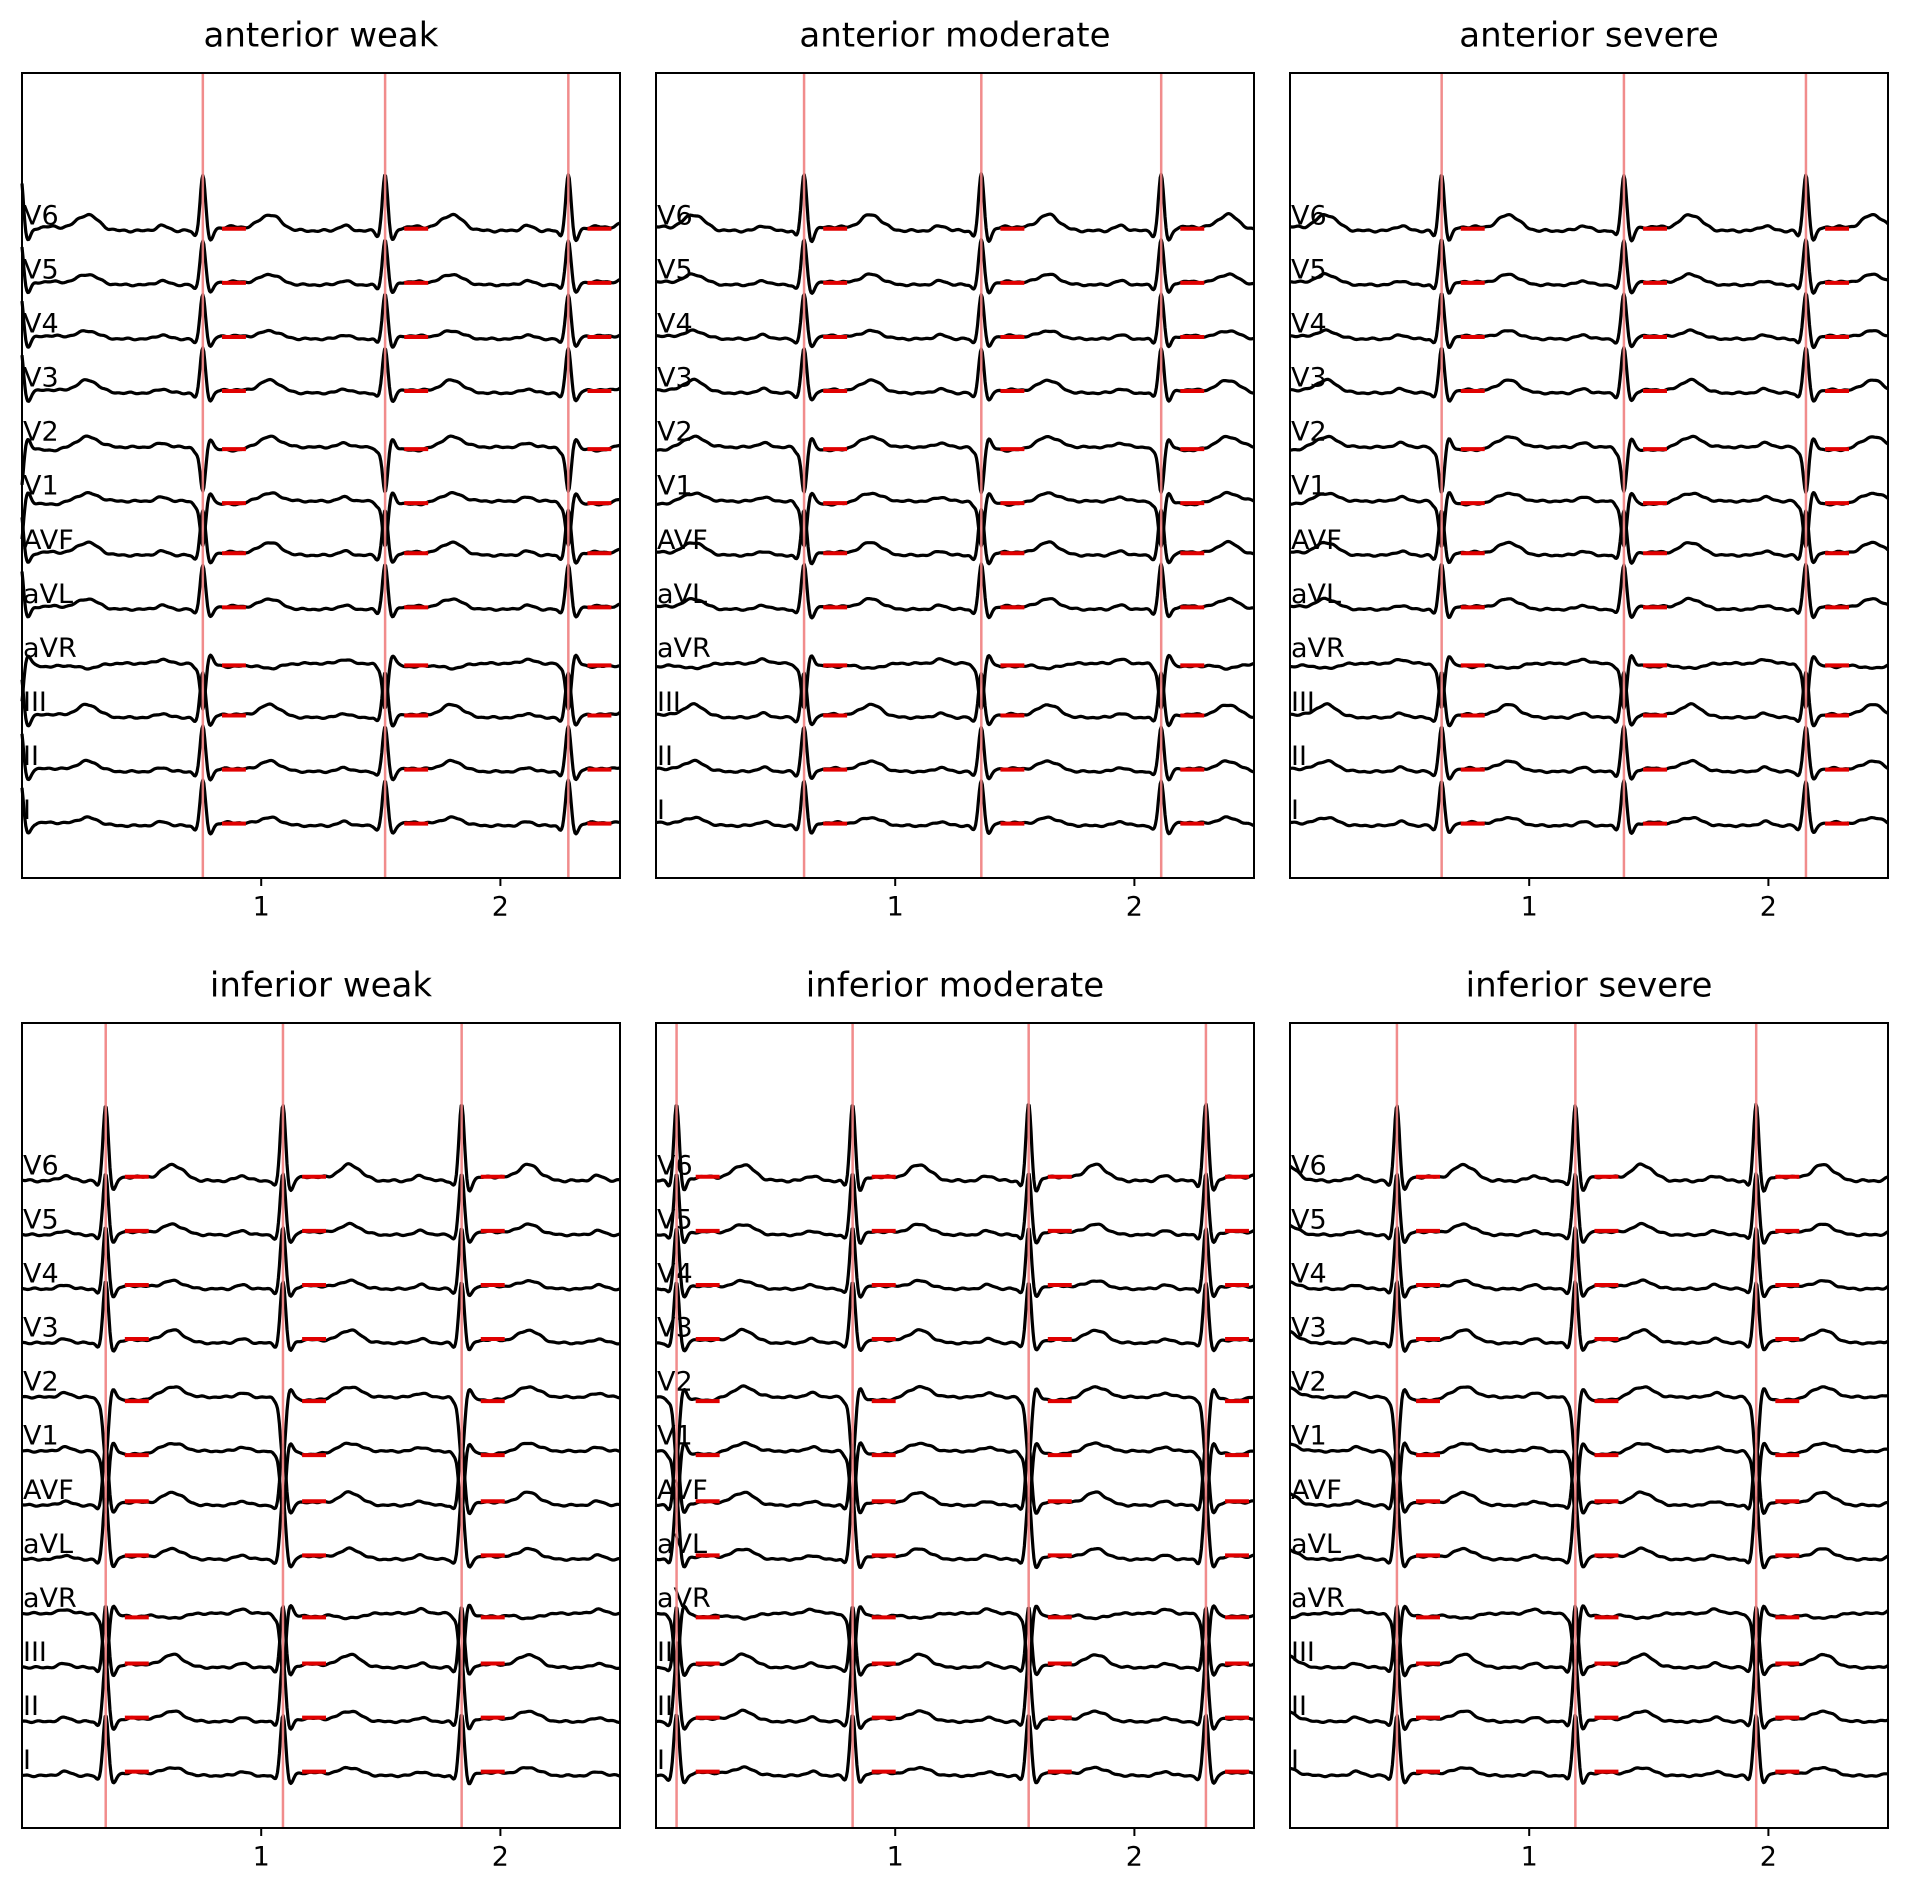  Describe the element at coordinates (954, 36) in the screenshot. I see `panel-title: anterior moderate` at that location.